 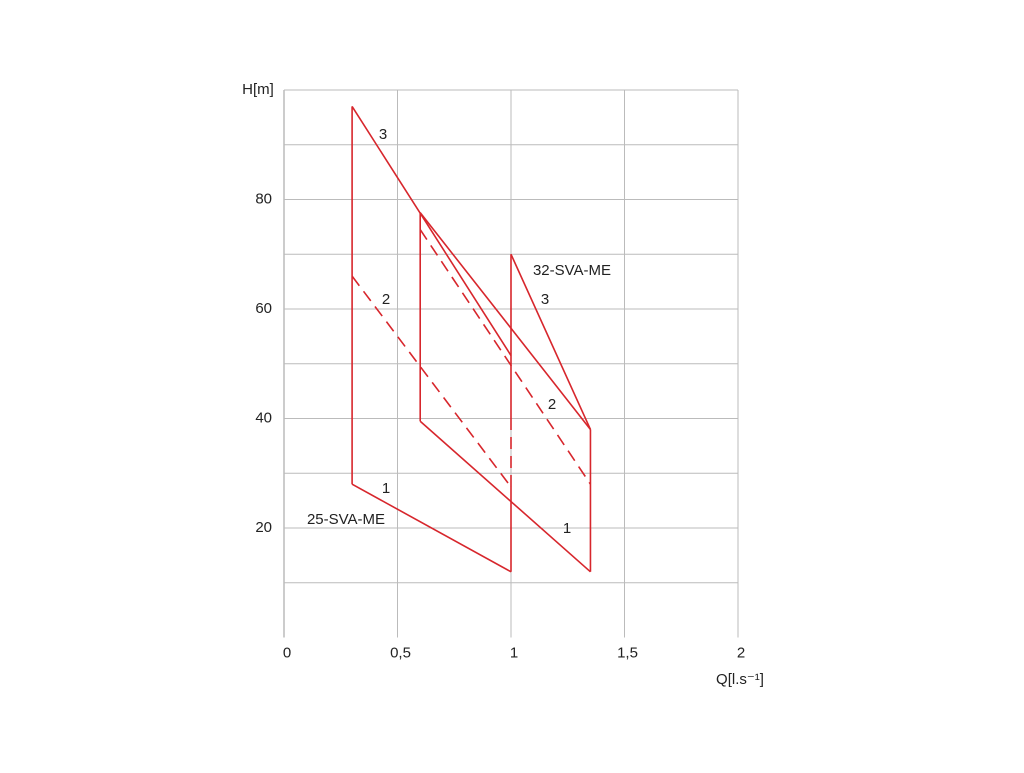 What do you see at coordinates (346, 519) in the screenshot?
I see `curve-annotation: 25-SVA-ME` at bounding box center [346, 519].